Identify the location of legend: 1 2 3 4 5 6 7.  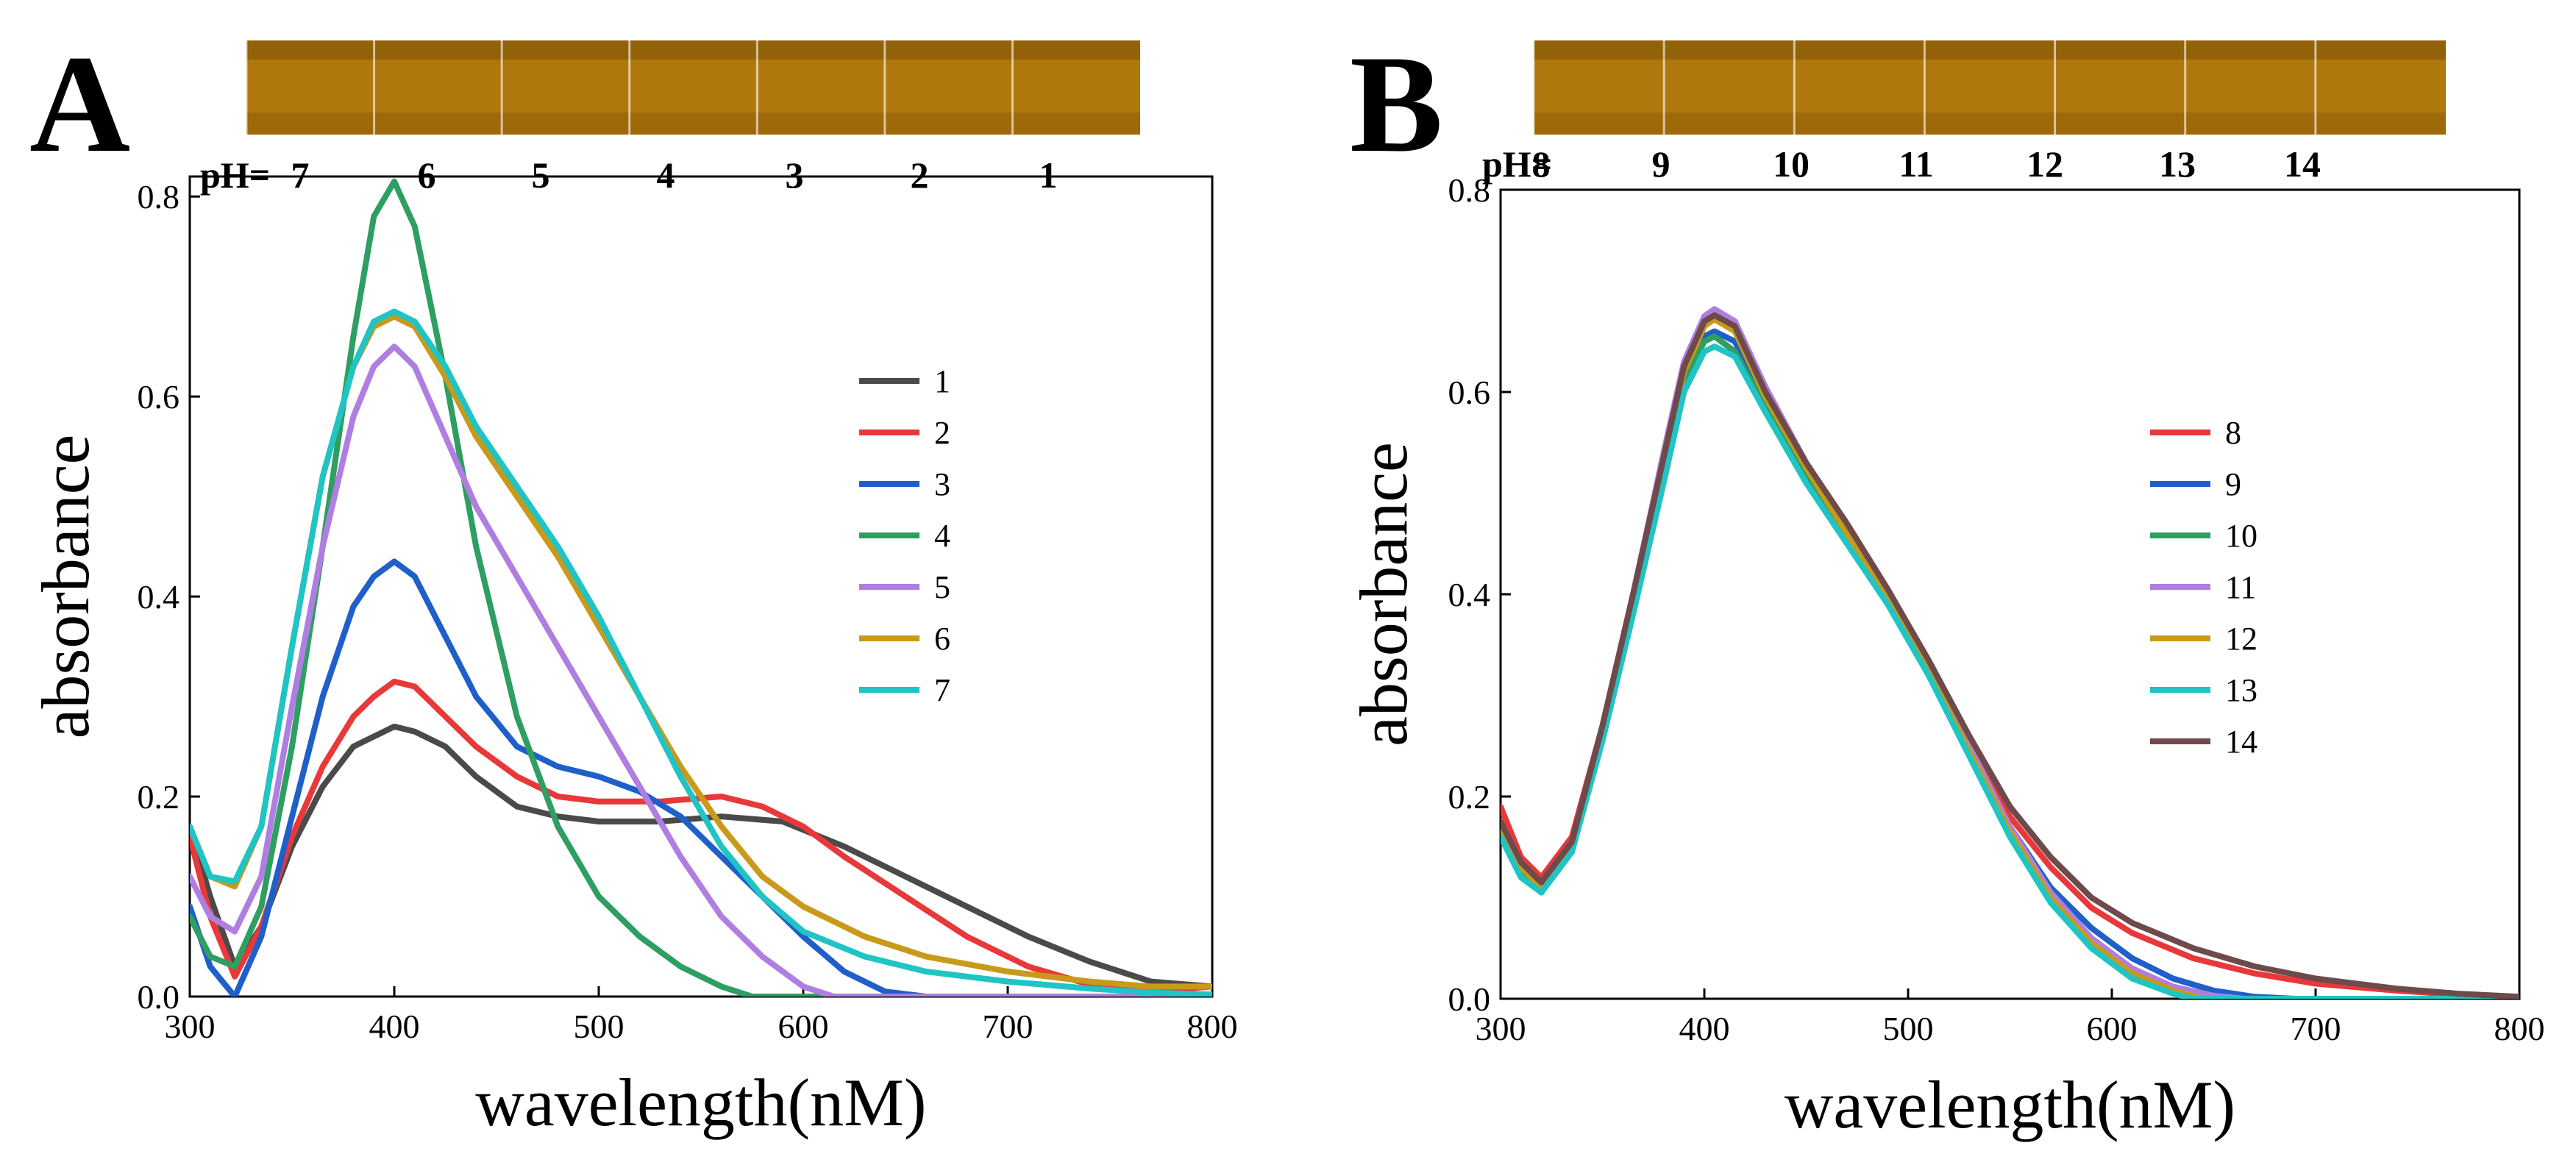
(904, 535).